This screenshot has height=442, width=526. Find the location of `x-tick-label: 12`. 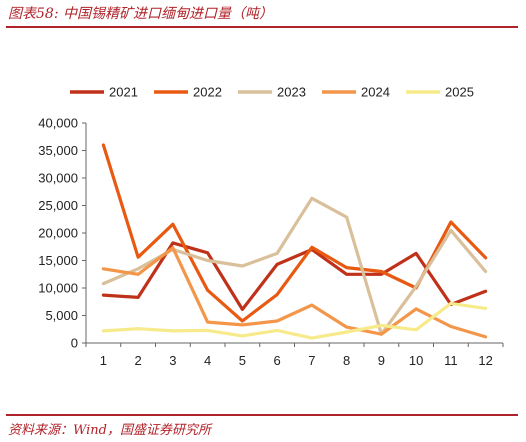

x-tick-label: 12 is located at coordinates (485, 360).